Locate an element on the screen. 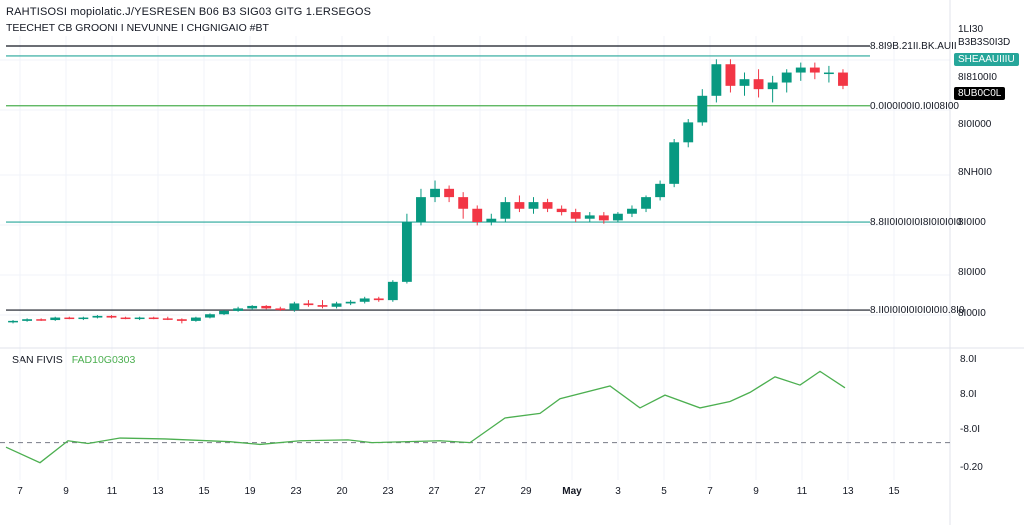 Image resolution: width=1024 pixels, height=525 pixels. indicator-line is located at coordinates (425, 417).